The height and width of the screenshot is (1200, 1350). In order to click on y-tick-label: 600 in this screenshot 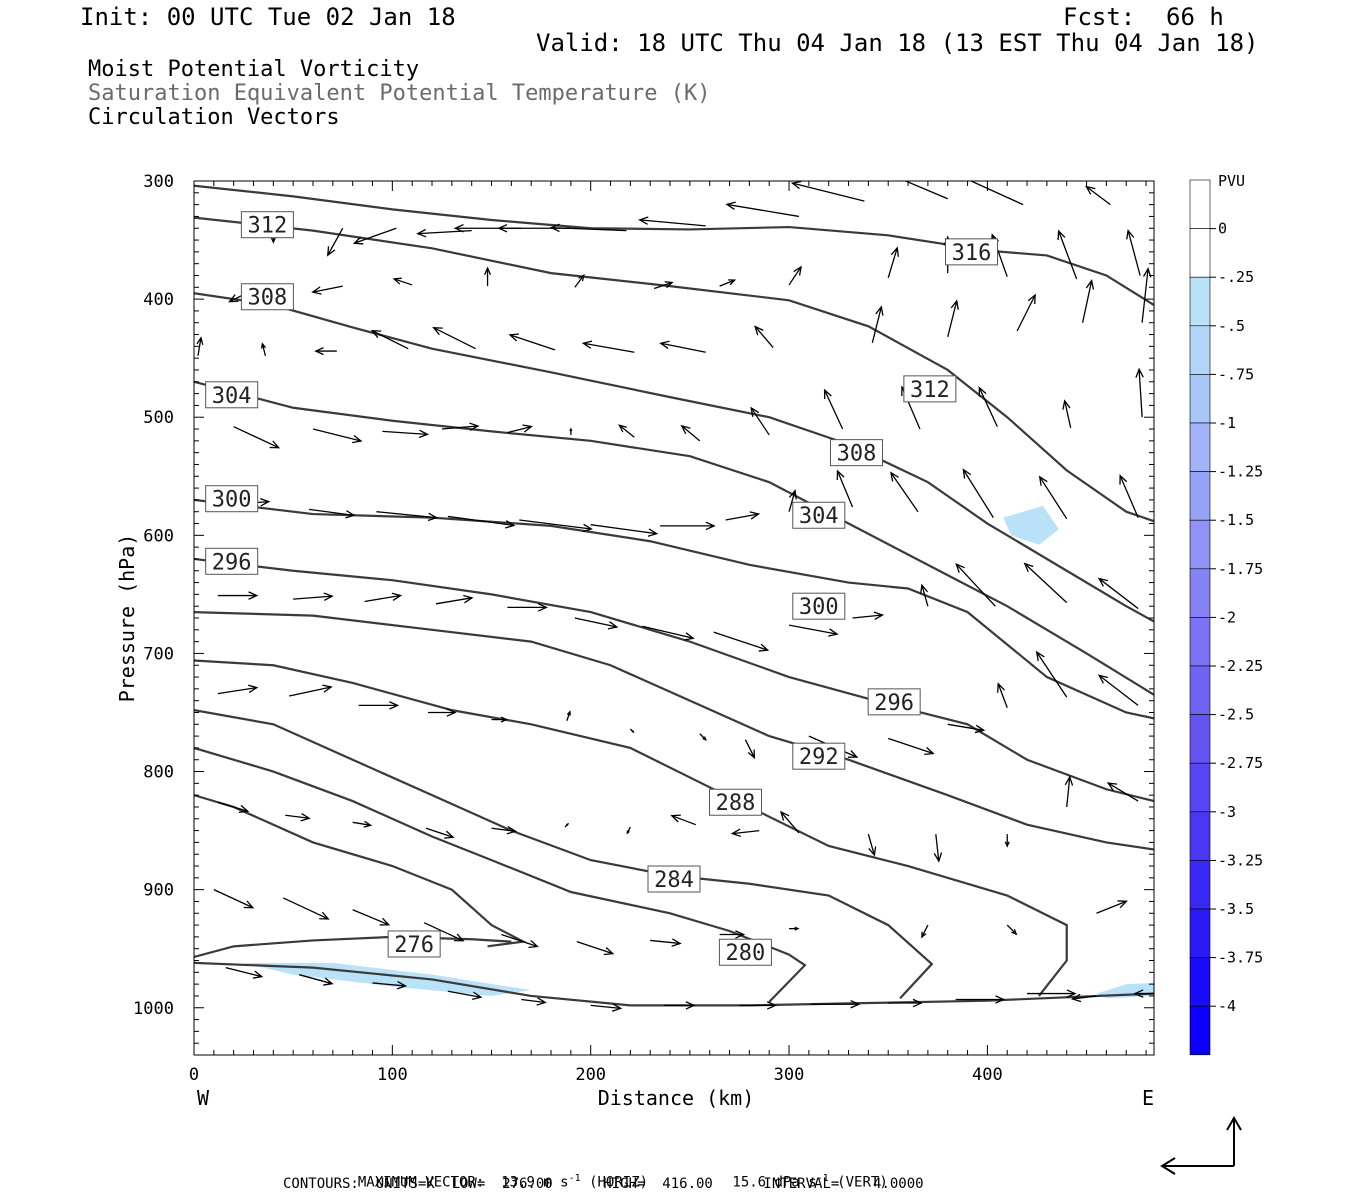, I will do `click(158, 536)`.